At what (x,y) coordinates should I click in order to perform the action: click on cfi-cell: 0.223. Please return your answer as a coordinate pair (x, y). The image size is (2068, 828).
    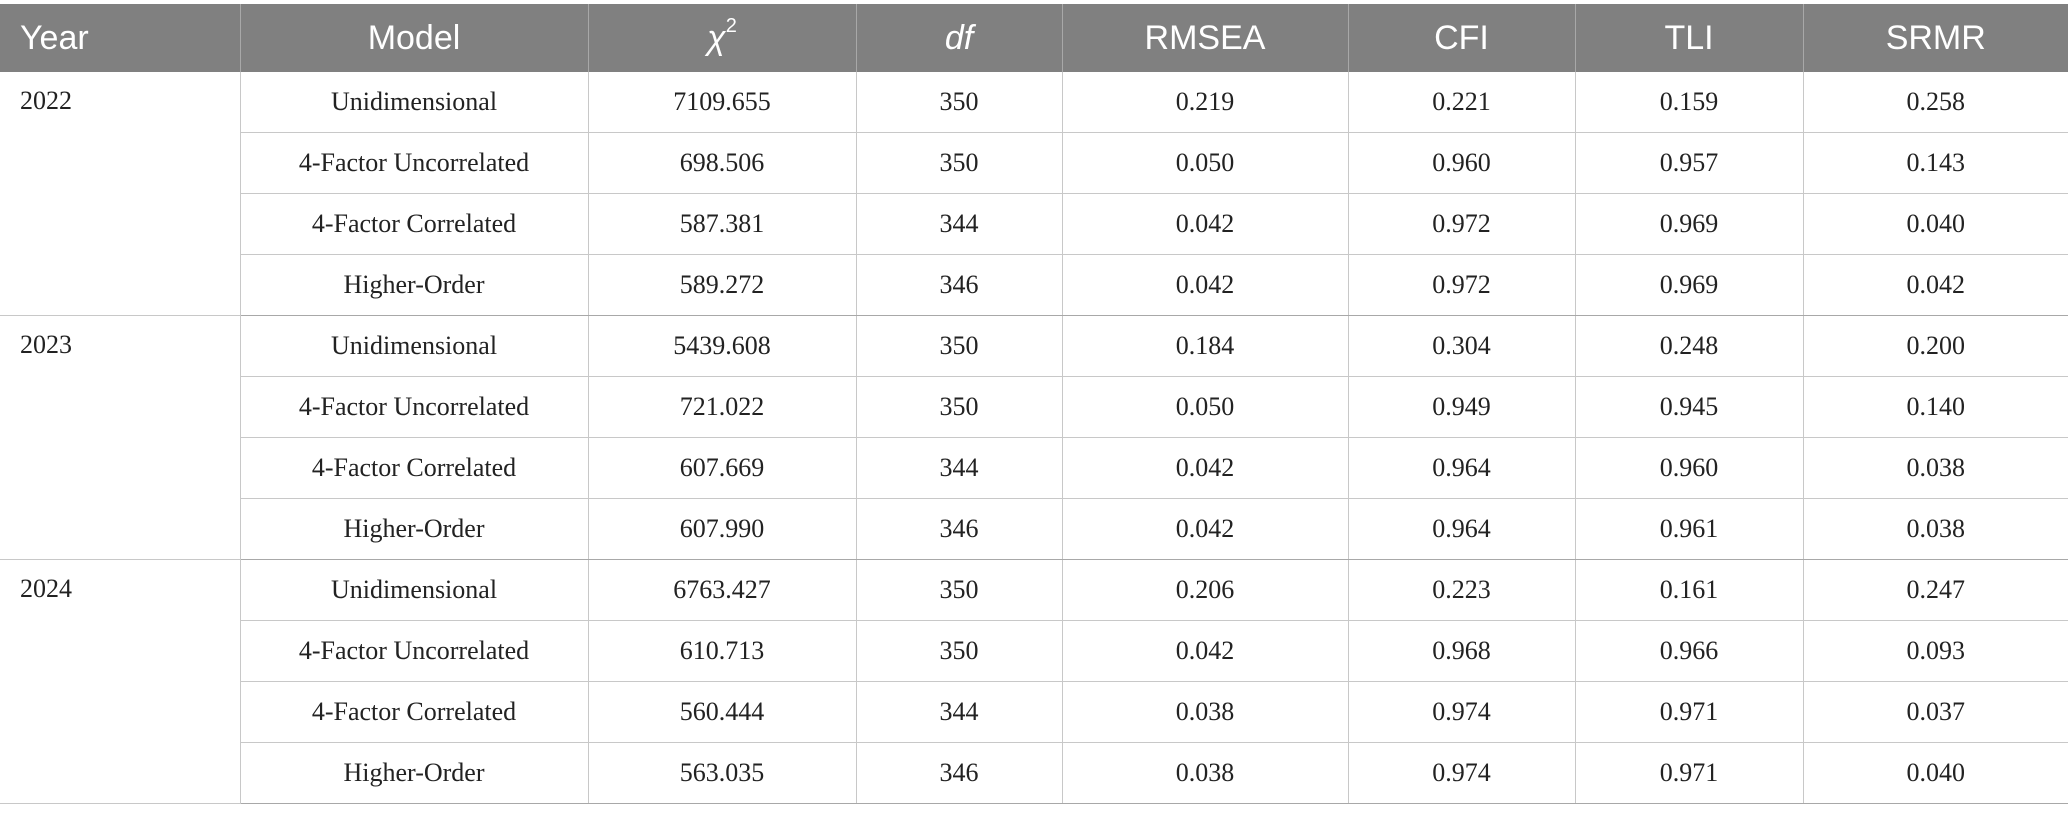
    Looking at the image, I should click on (1462, 590).